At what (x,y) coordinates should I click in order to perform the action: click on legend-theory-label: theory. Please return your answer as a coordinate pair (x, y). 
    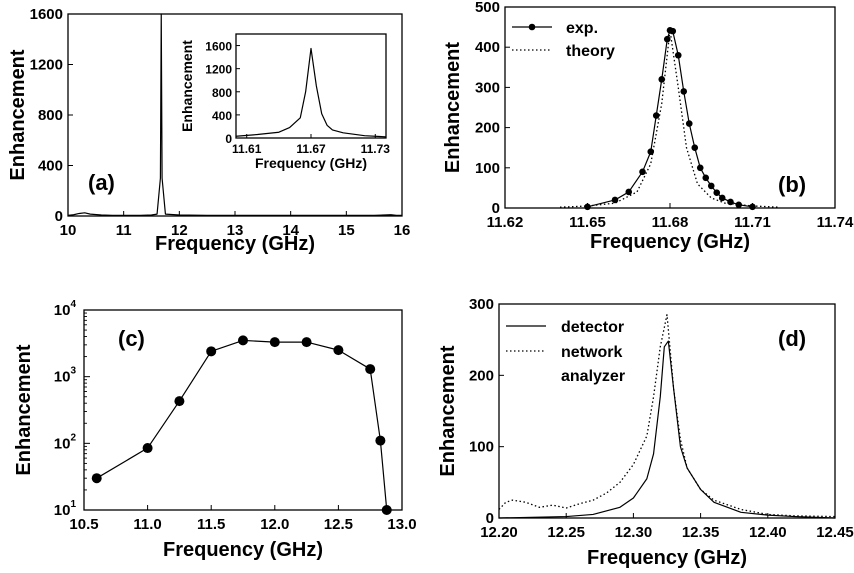
    Looking at the image, I should click on (590, 51).